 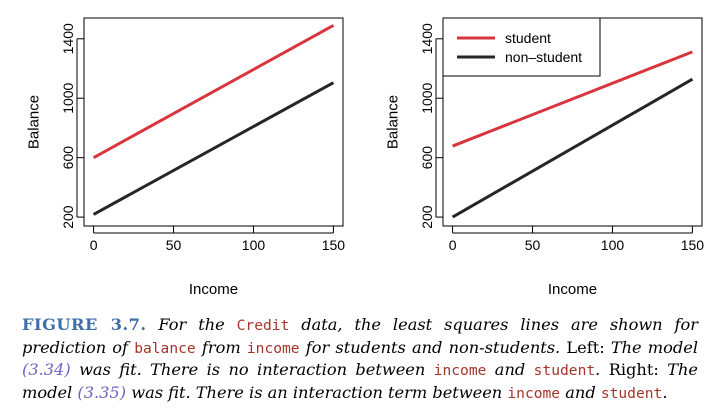 I want to click on equation-ref-3-35: (3.35), so click(x=102, y=392).